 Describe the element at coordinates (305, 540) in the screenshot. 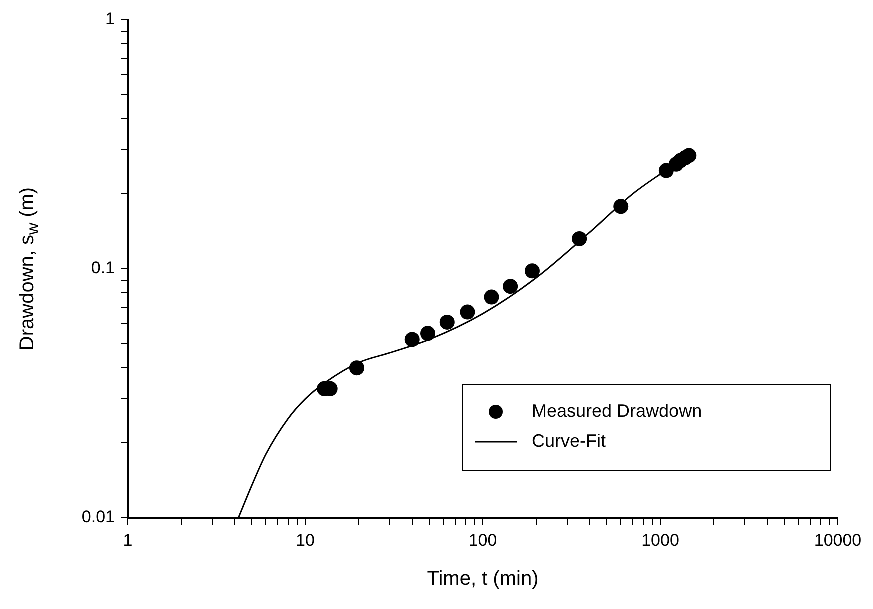

I see `x-tick-label: 10` at that location.